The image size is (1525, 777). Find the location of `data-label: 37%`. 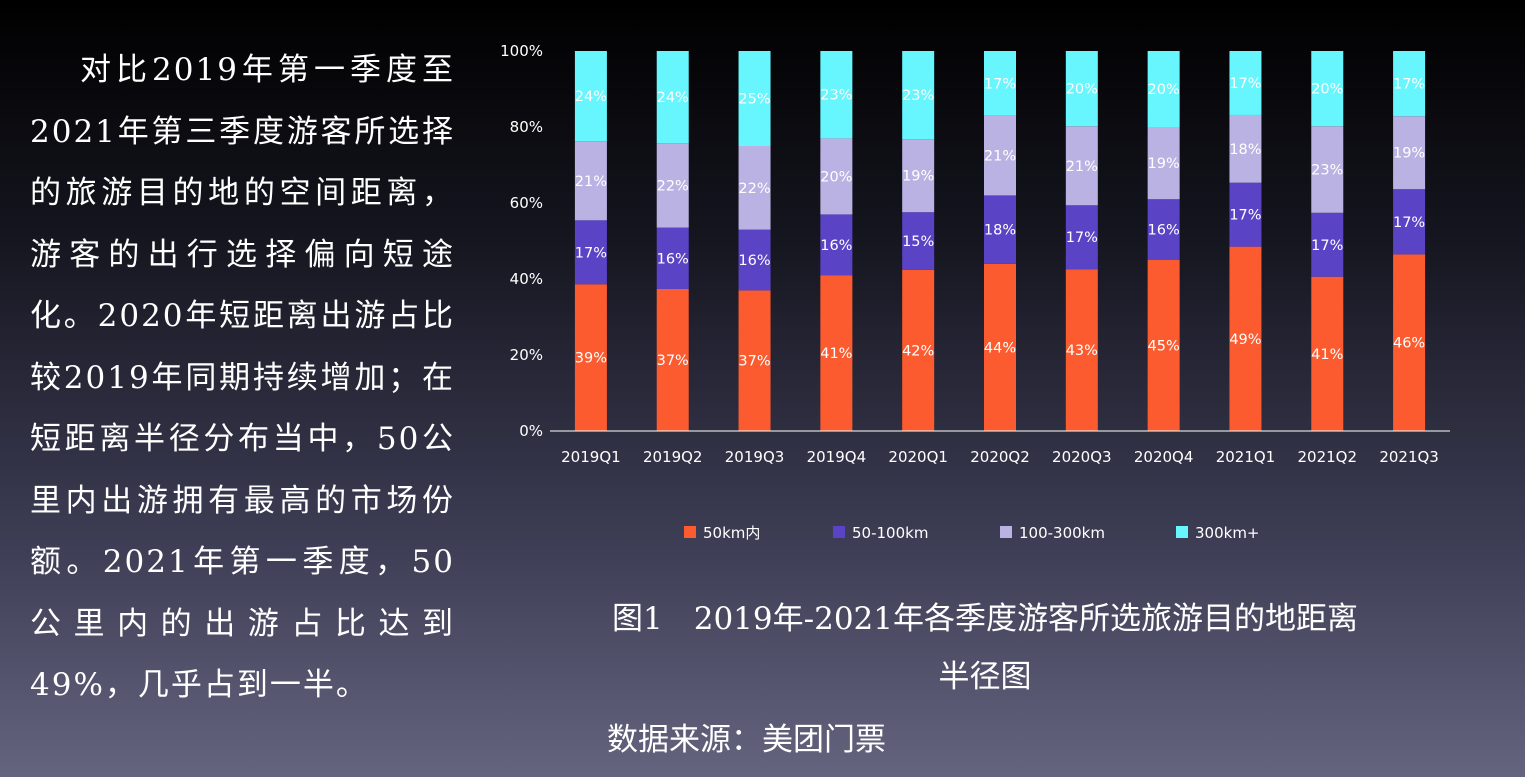

data-label: 37% is located at coordinates (754, 362).